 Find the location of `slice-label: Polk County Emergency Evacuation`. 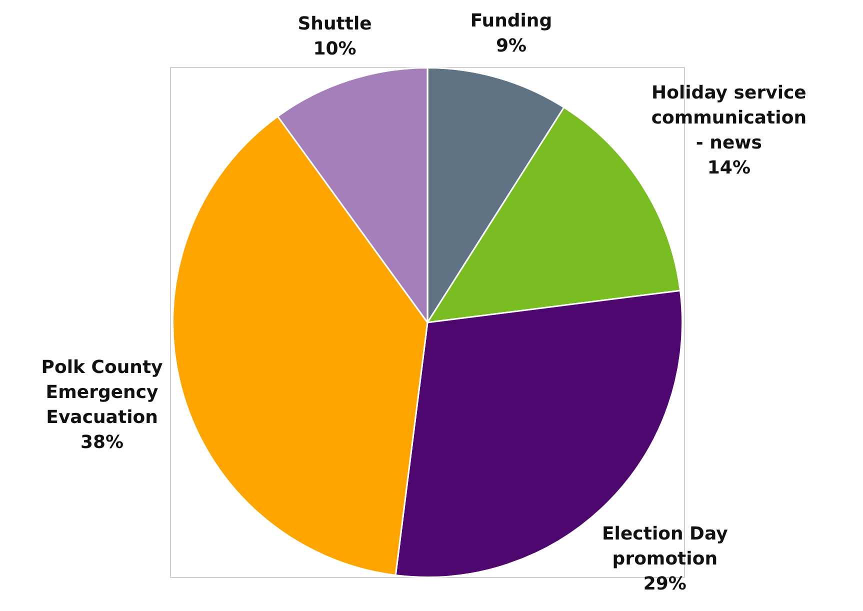

slice-label: Polk County Emergency Evacuation is located at coordinates (102, 392).